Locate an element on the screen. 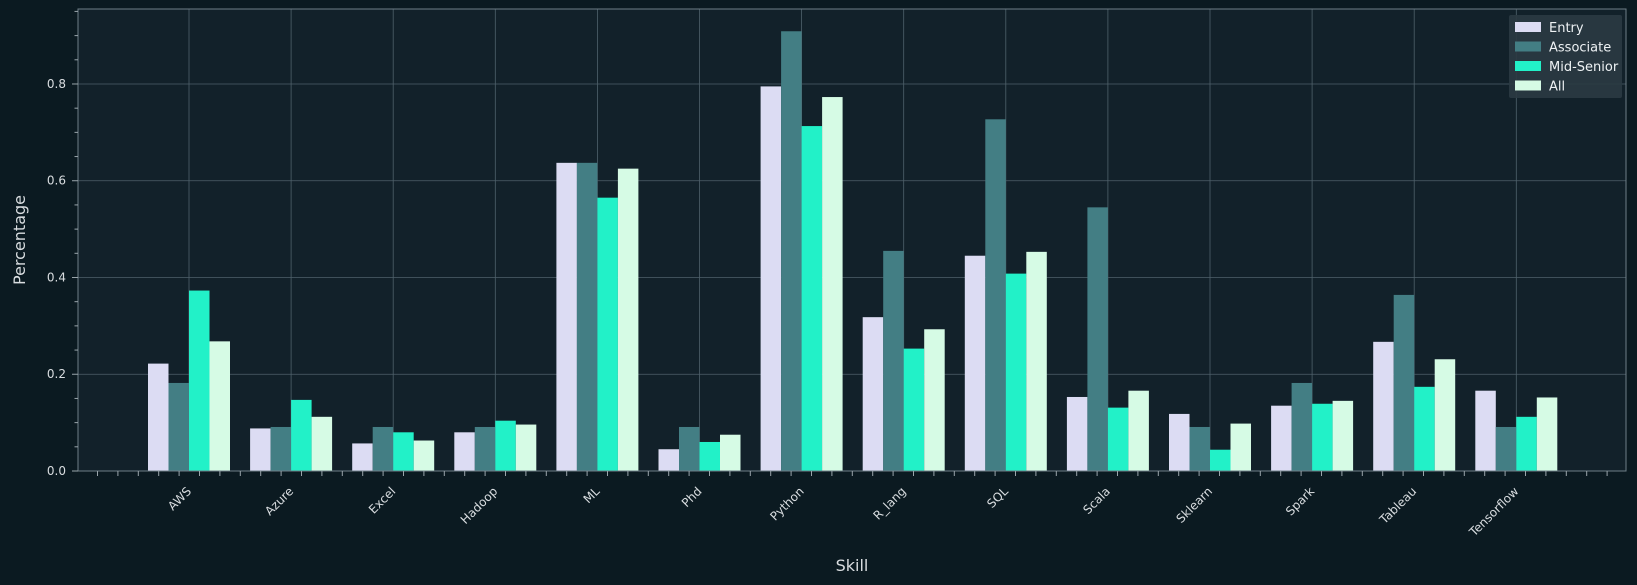 The image size is (1637, 585). x-tick-label: ML is located at coordinates (592, 495).